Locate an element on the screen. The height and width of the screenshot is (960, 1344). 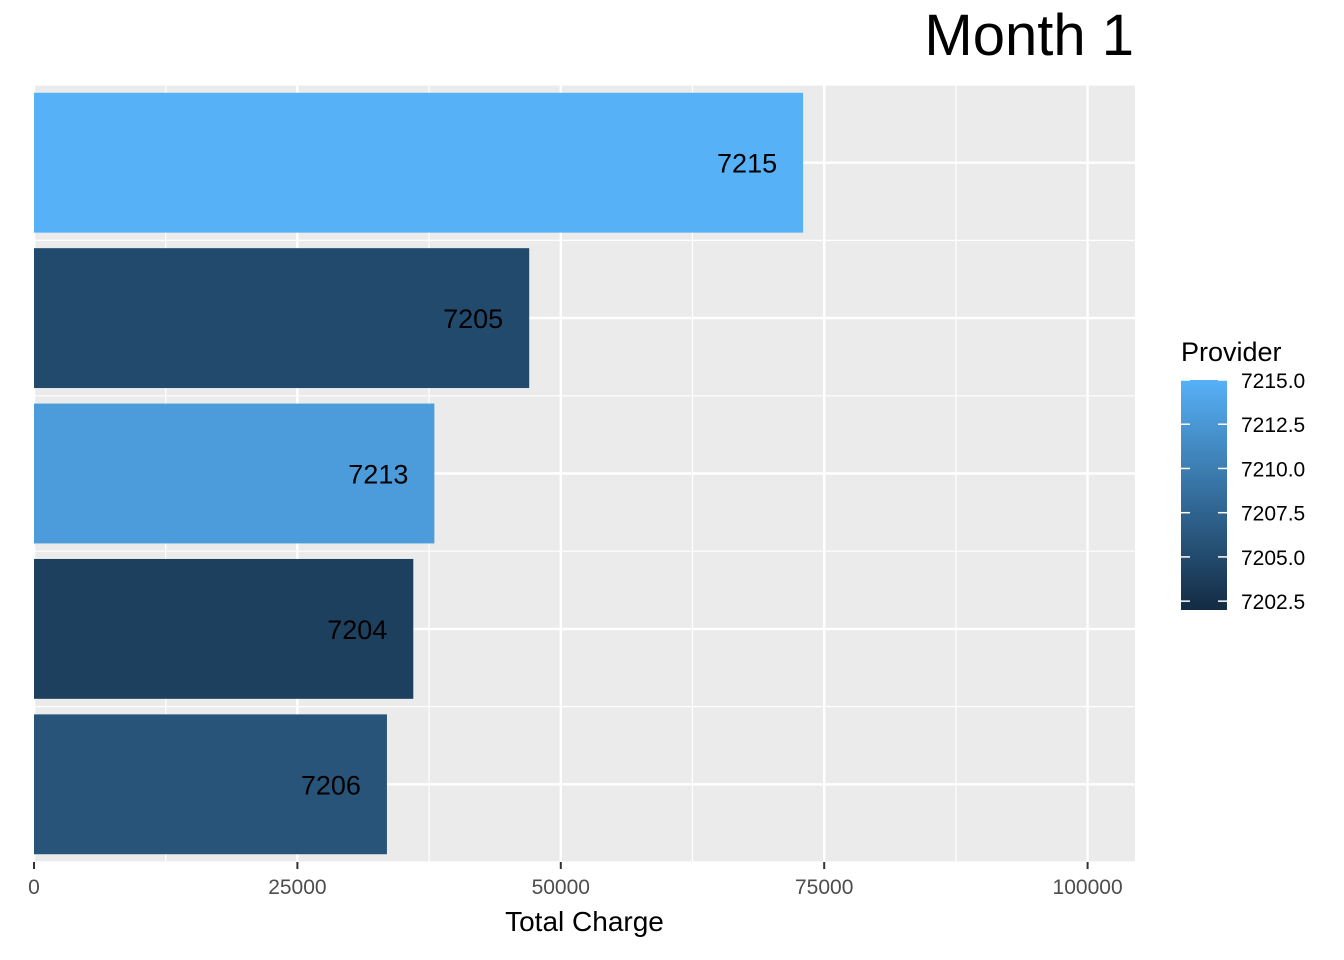
legend-tick-label: 7207.5 is located at coordinates (1273, 514).